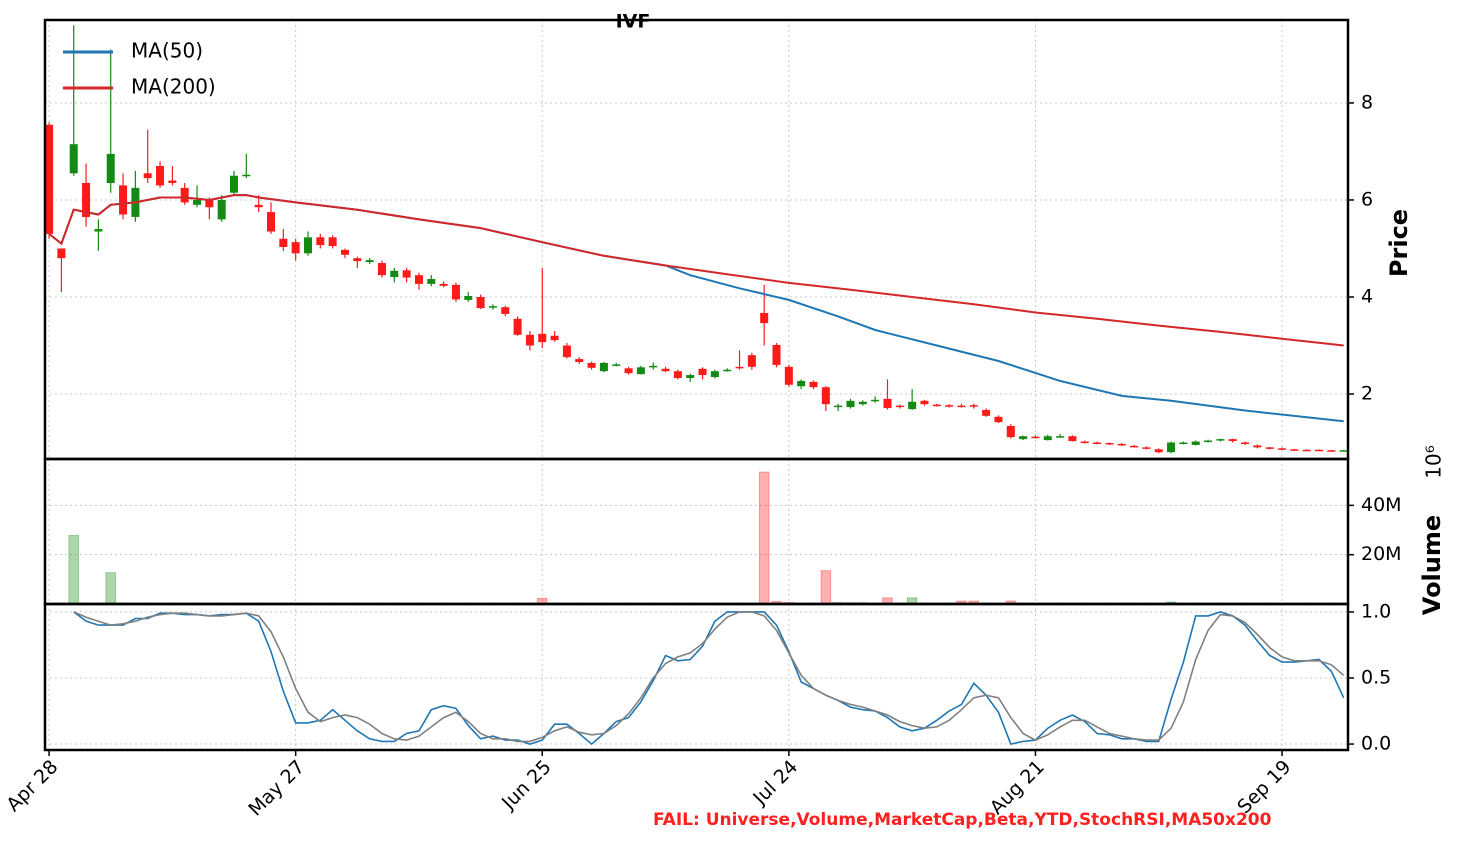 Image resolution: width=1463 pixels, height=855 pixels. Describe the element at coordinates (1376, 611) in the screenshot. I see `y-tick-label: 1.0` at that location.